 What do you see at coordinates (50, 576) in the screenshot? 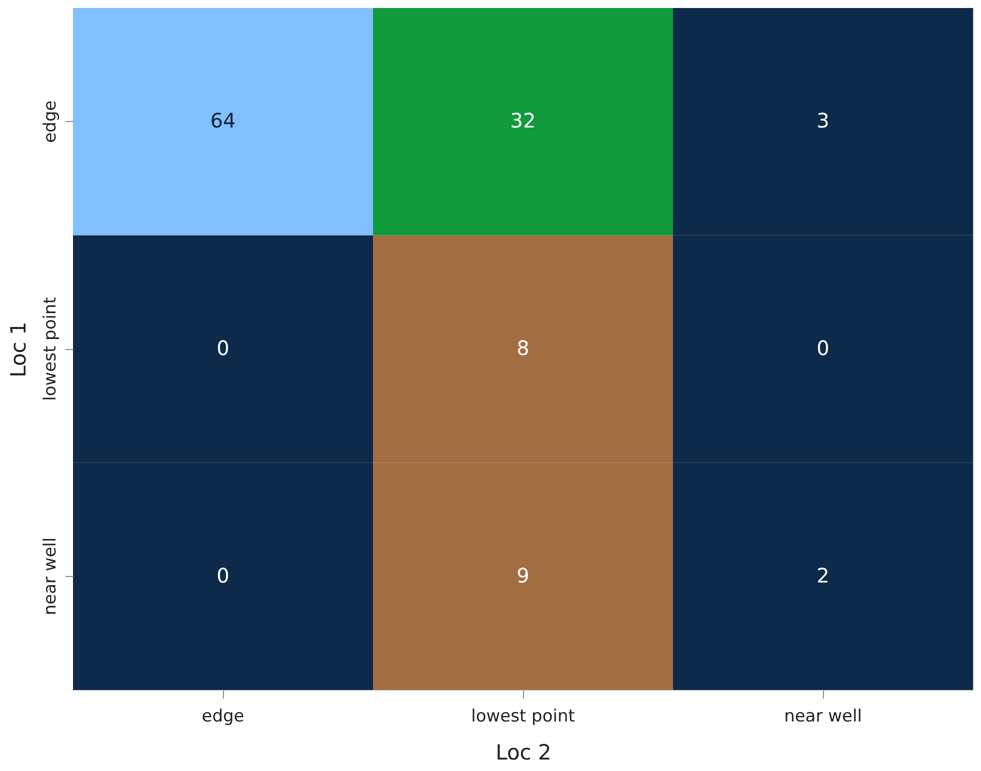
I see `y-tick-label: near well` at bounding box center [50, 576].